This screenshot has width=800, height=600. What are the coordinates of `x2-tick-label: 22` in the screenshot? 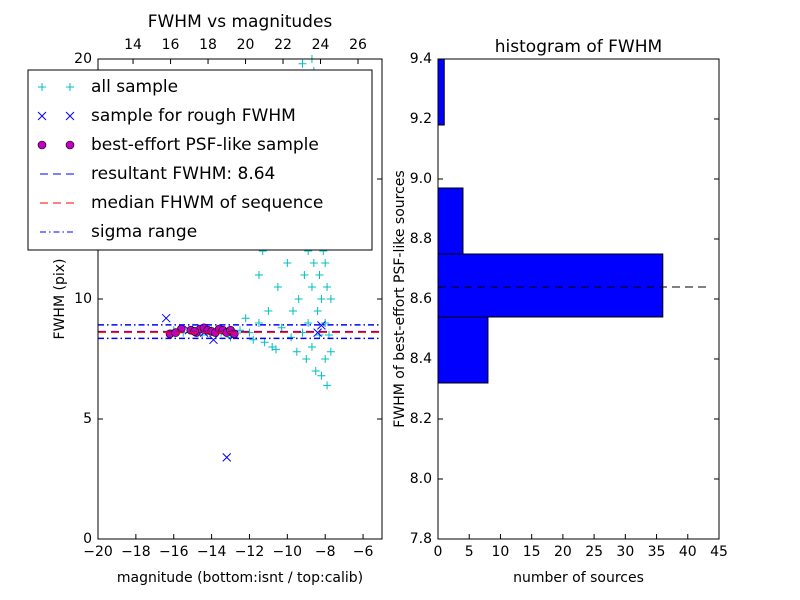 It's located at (283, 45).